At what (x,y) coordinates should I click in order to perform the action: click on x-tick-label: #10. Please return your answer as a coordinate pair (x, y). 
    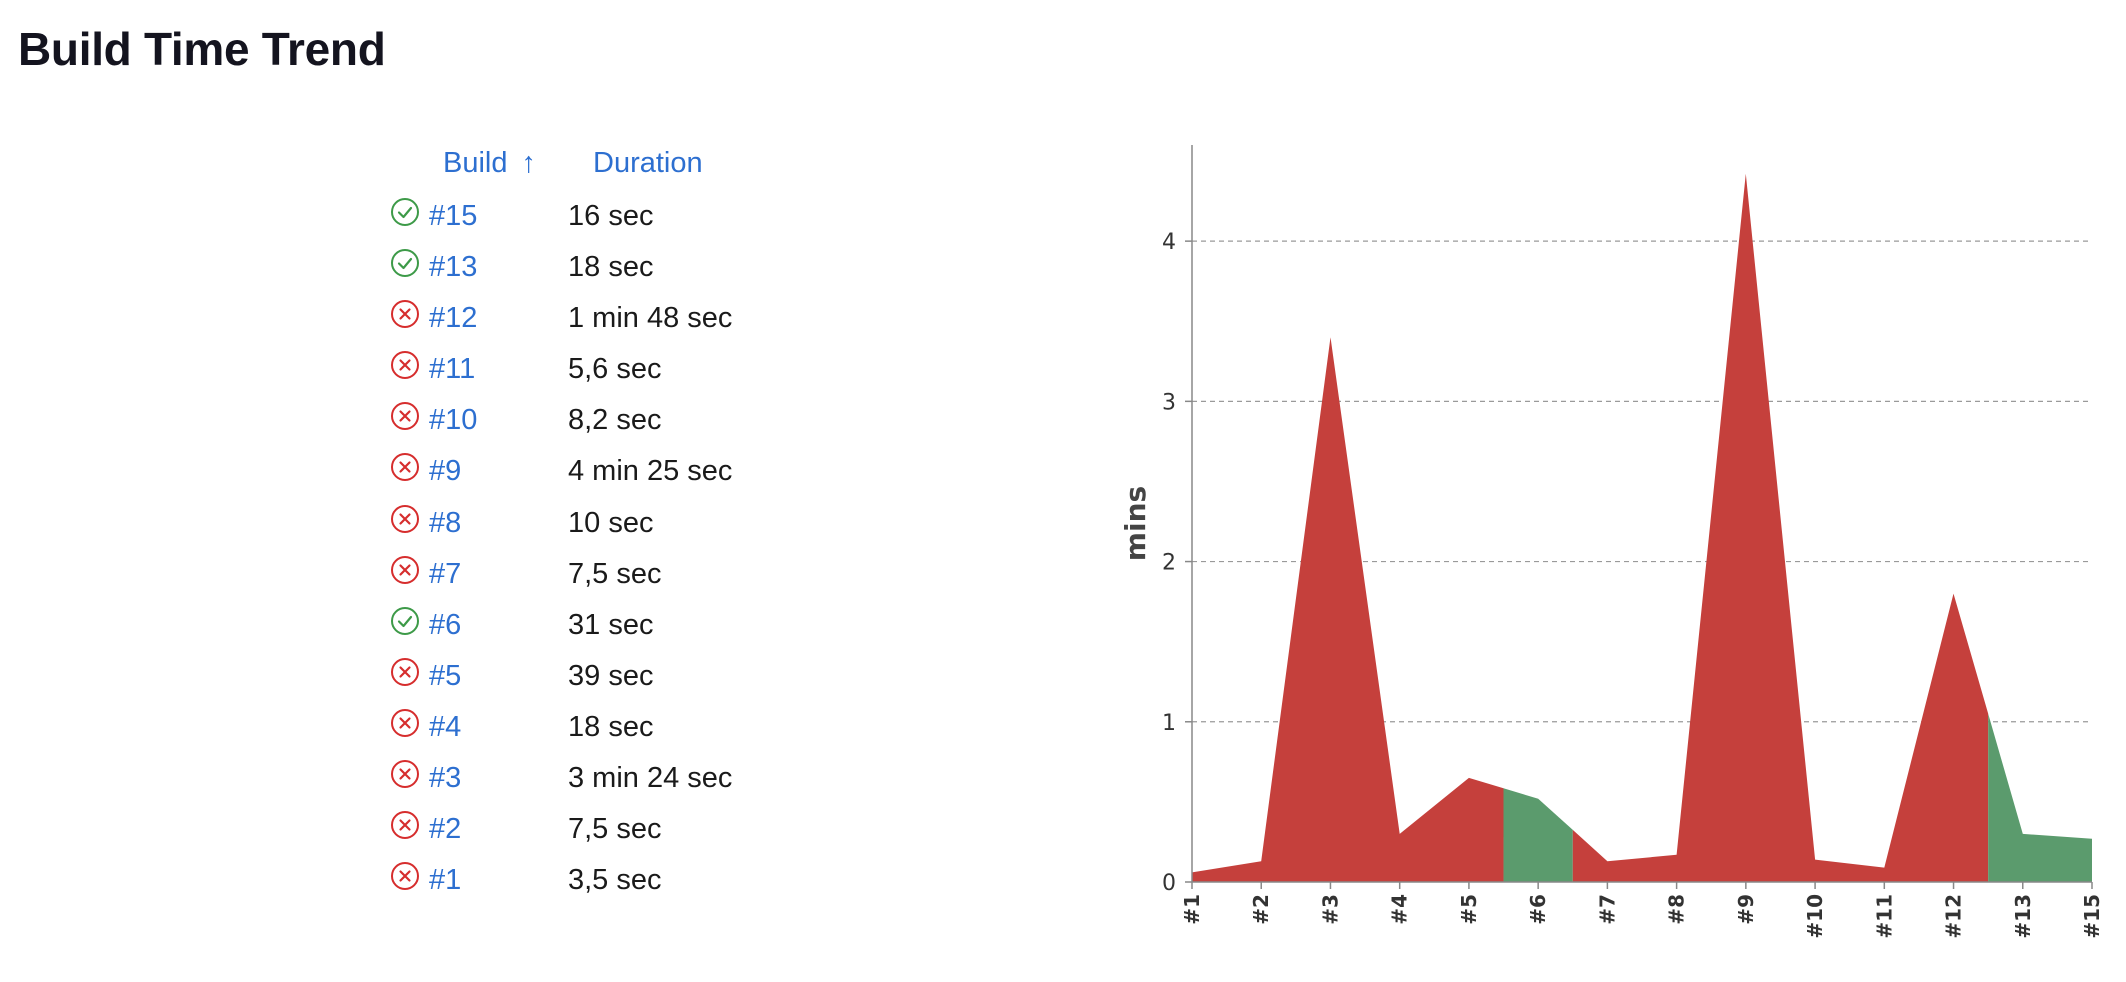
    Looking at the image, I should click on (1815, 916).